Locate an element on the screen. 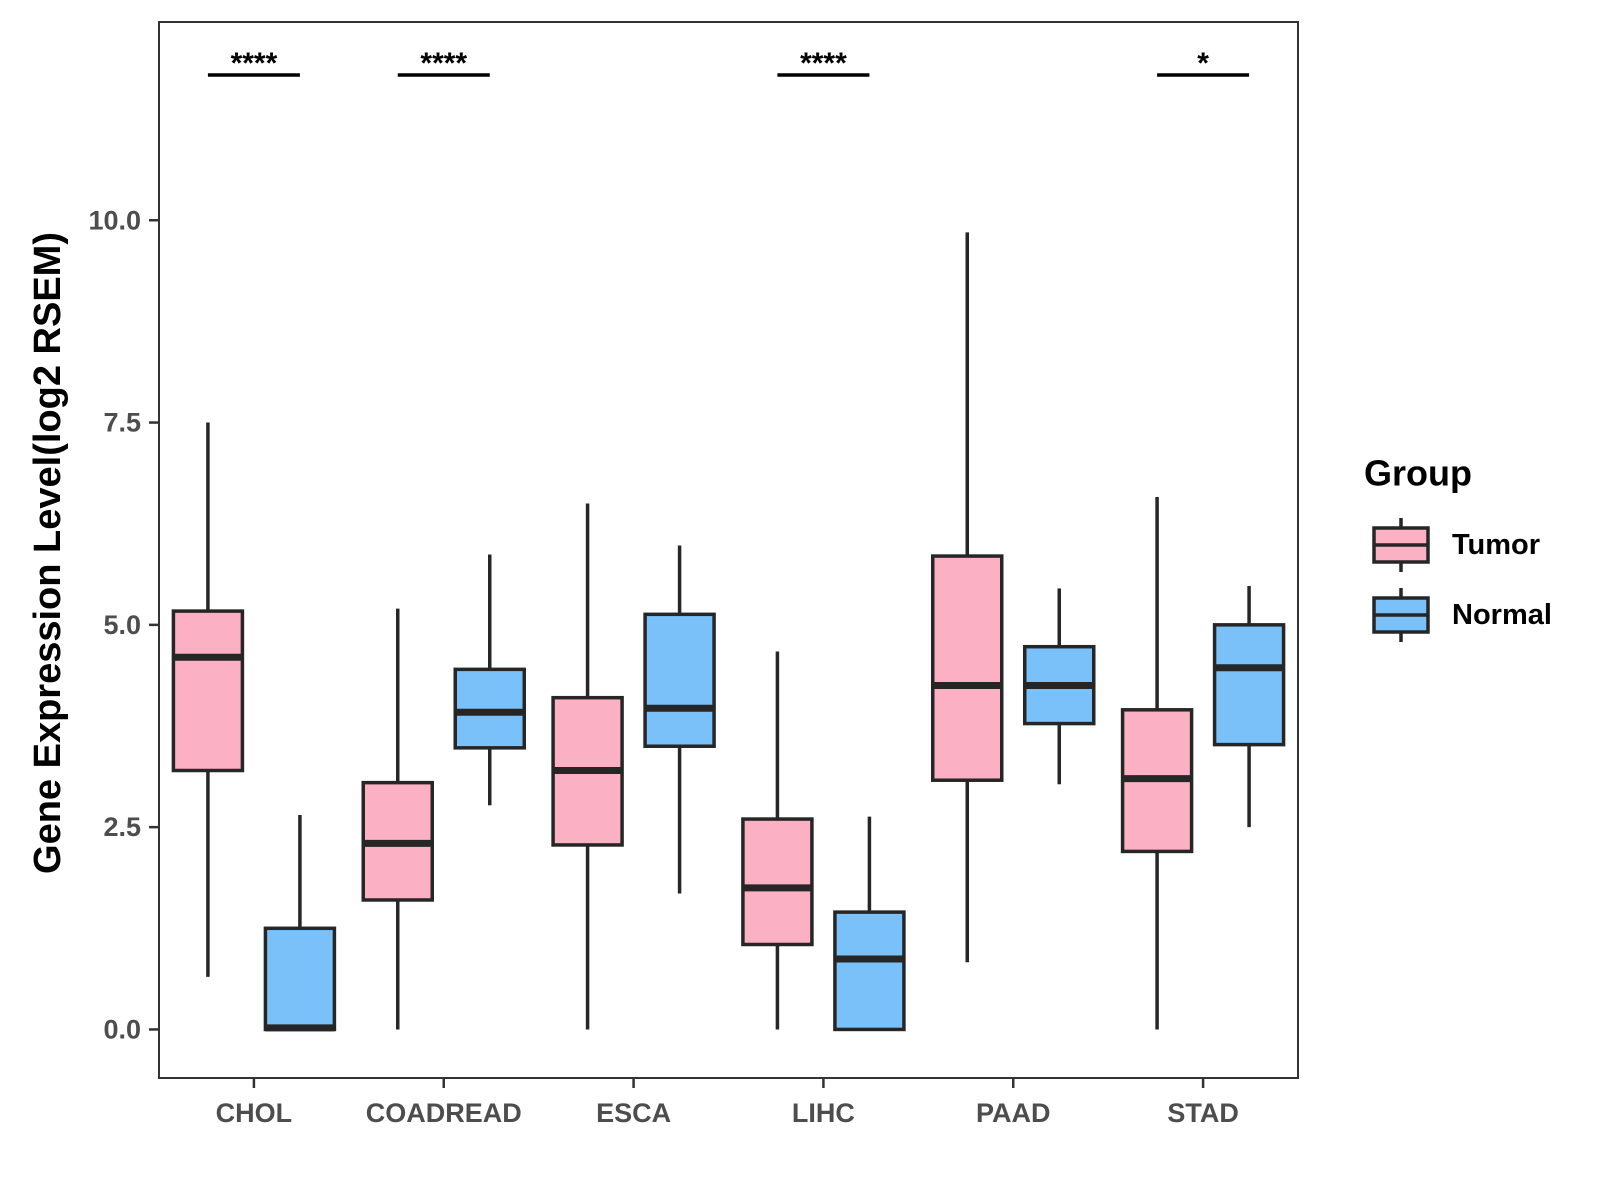  x-tick-label: LIHC is located at coordinates (823, 1113).